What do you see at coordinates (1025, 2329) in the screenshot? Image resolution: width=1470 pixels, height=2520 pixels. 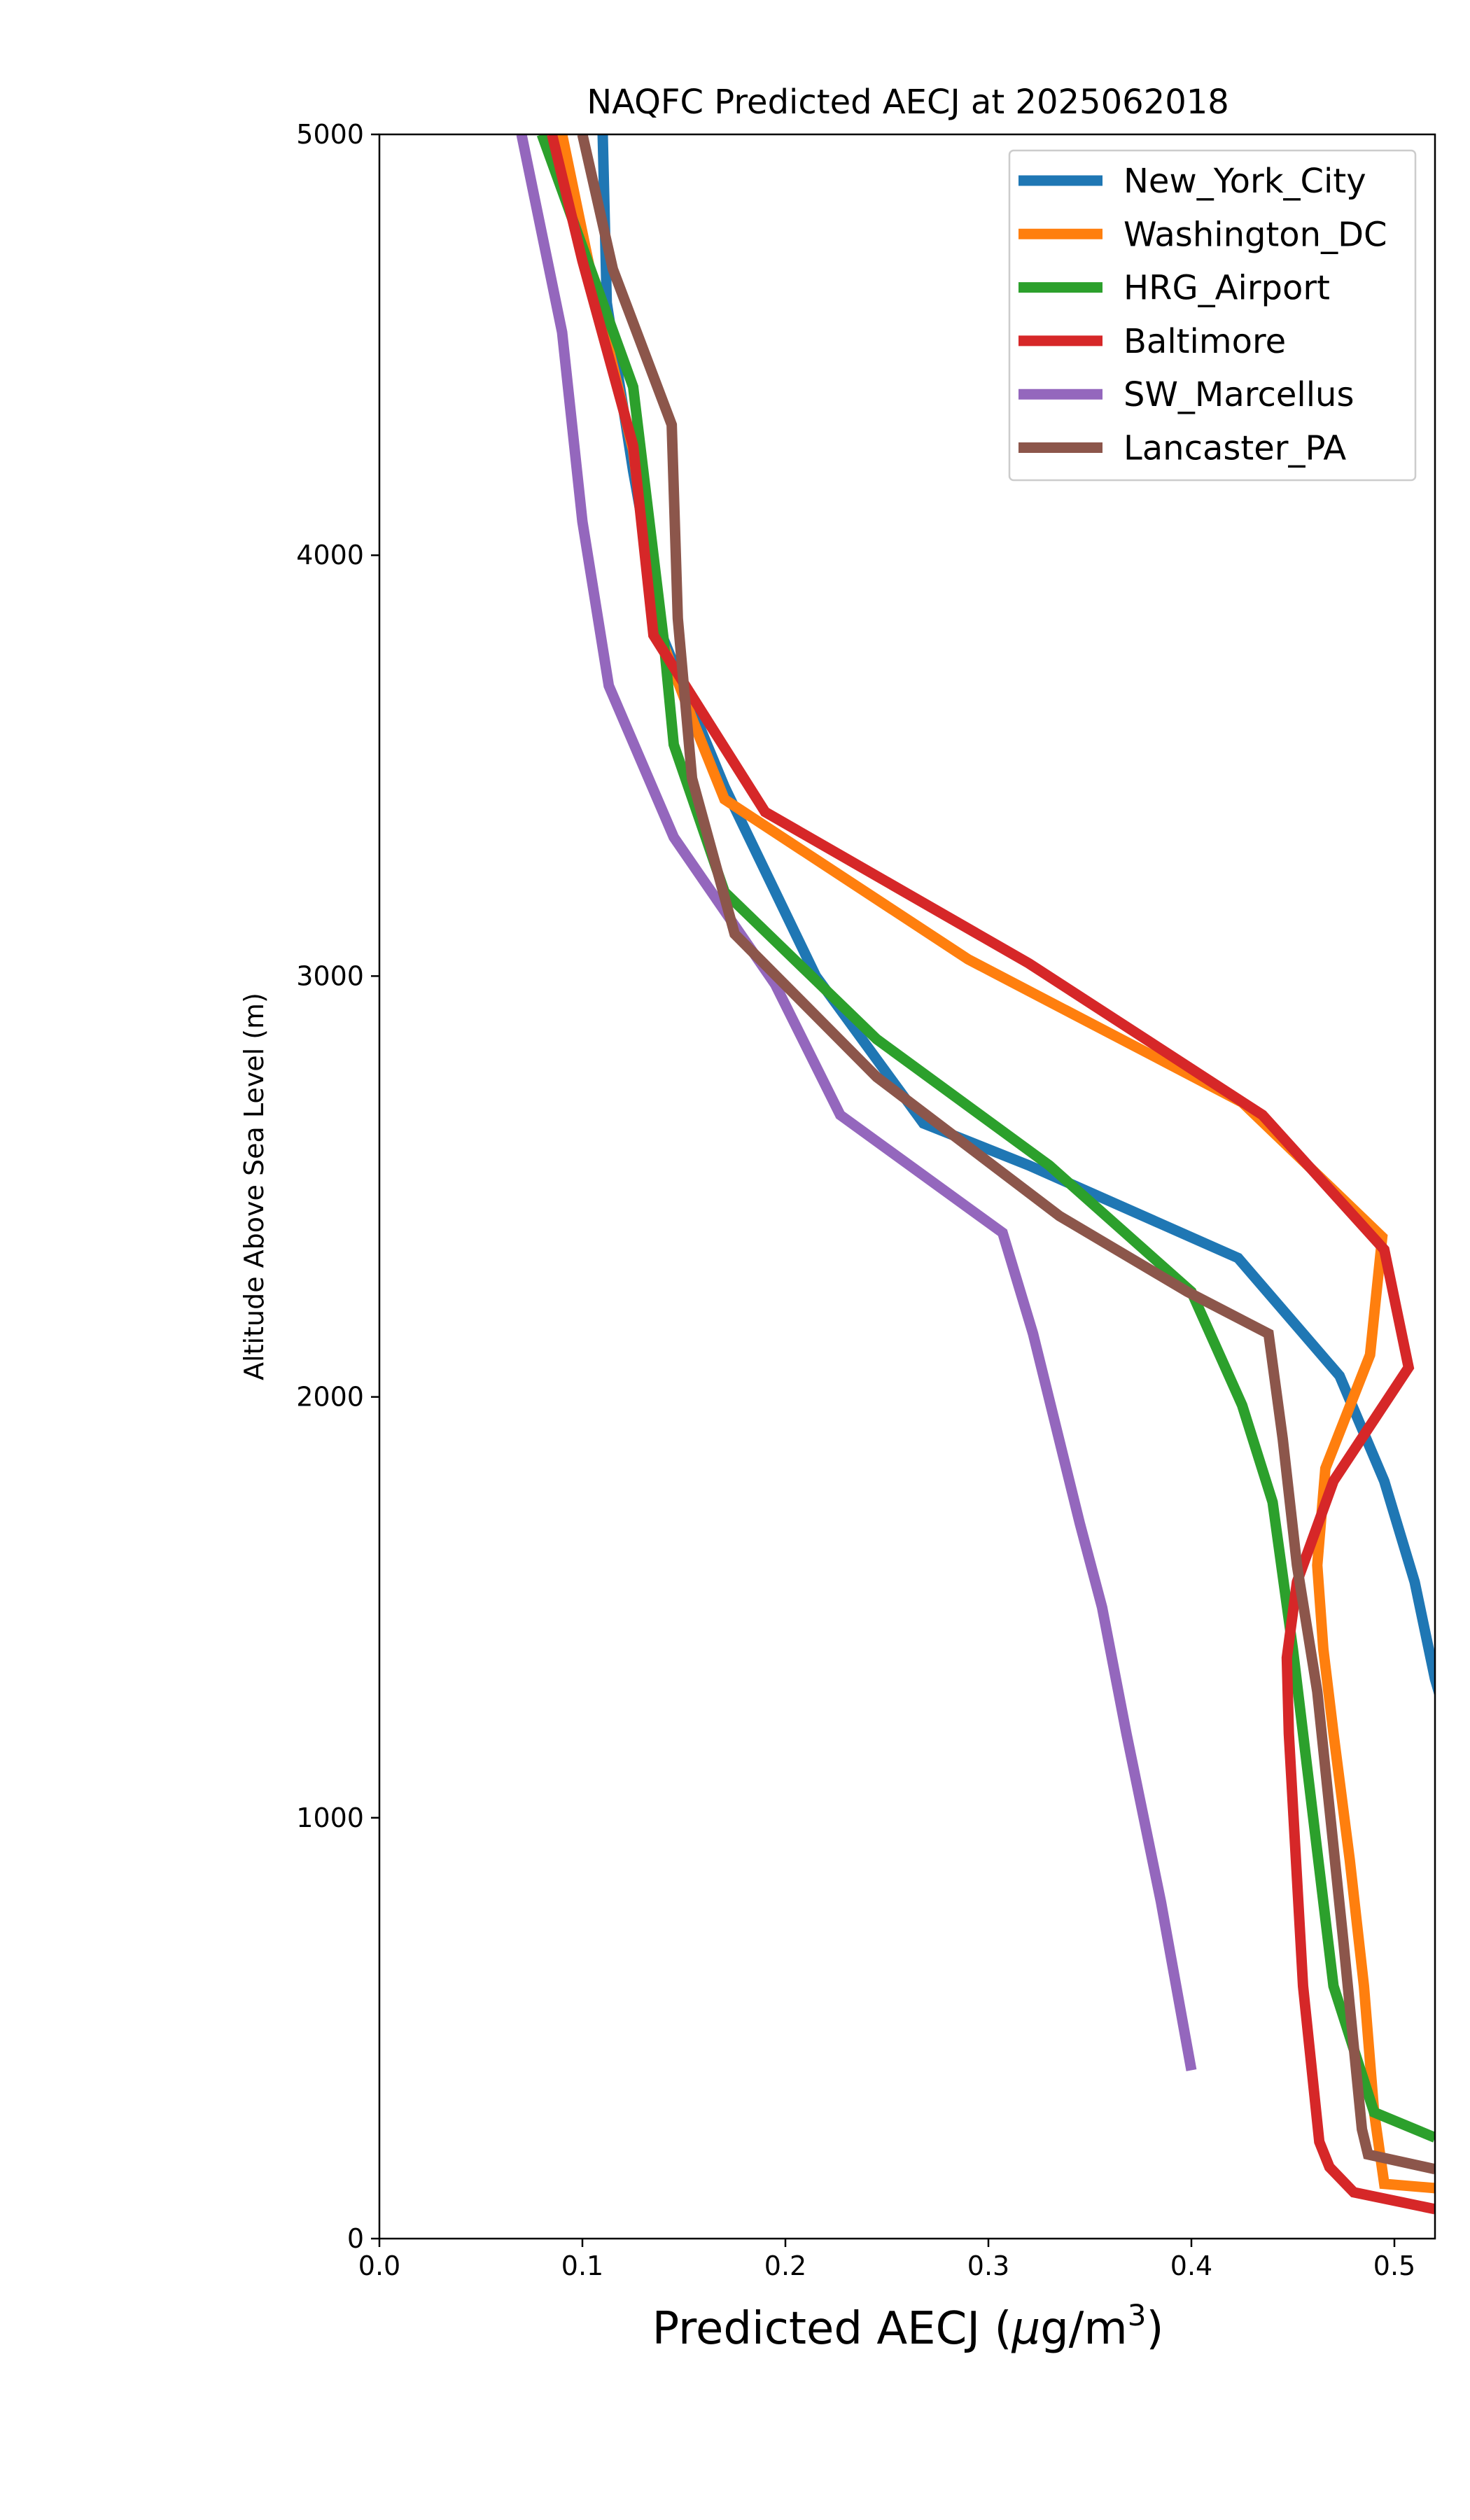 I see `x-axis-label-mu: μ` at bounding box center [1025, 2329].